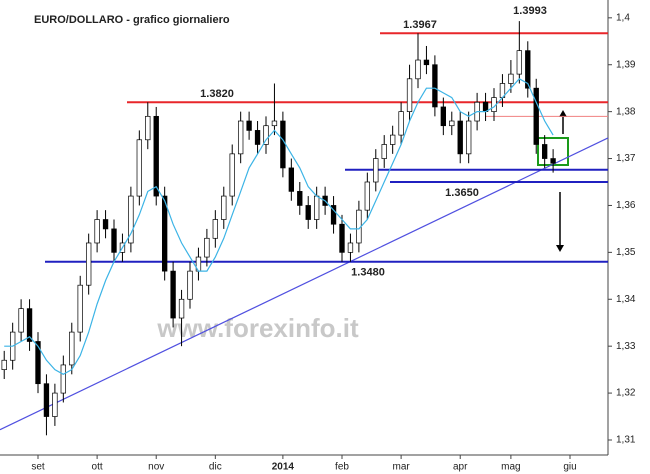 This screenshot has width=650, height=474. Describe the element at coordinates (563, 122) in the screenshot. I see `arrow-up` at that location.